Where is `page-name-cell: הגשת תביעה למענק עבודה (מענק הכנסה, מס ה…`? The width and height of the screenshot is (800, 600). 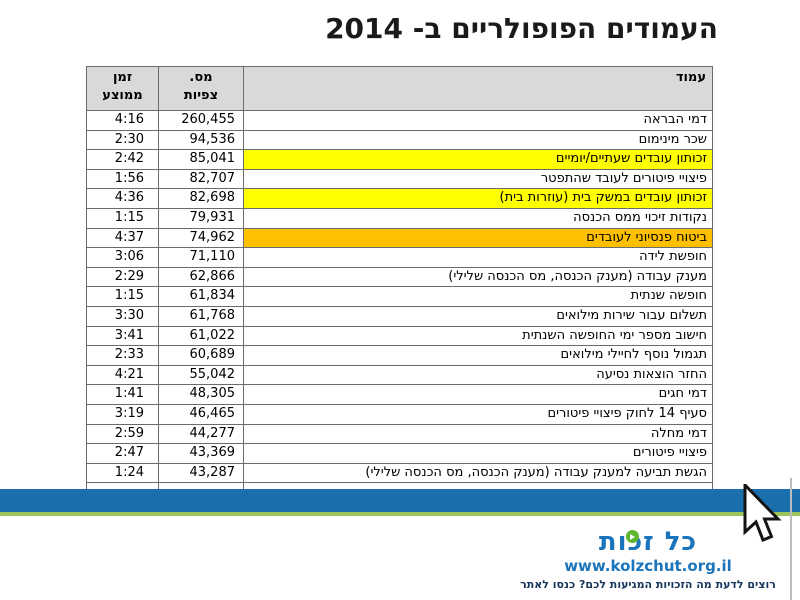 page-name-cell: הגשת תביעה למענק עבודה (מענק הכנסה, מס ה… is located at coordinates (478, 473).